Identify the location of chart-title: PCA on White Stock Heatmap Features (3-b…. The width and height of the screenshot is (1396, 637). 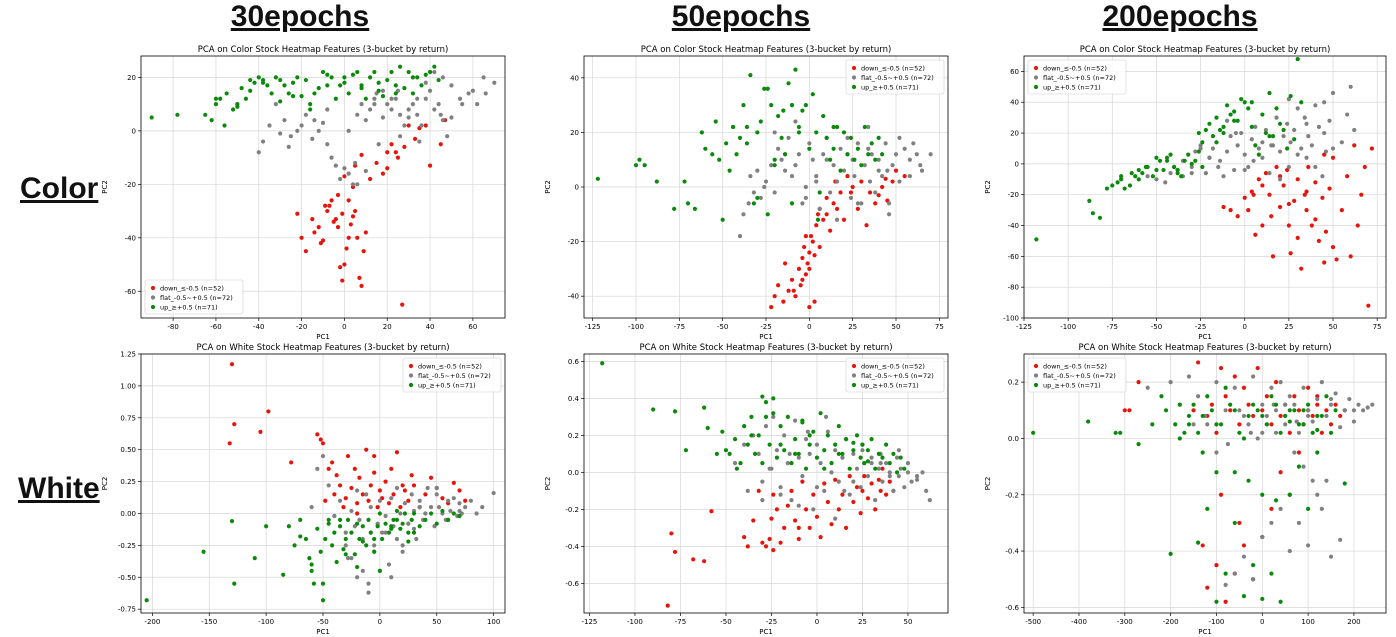
(1204, 348).